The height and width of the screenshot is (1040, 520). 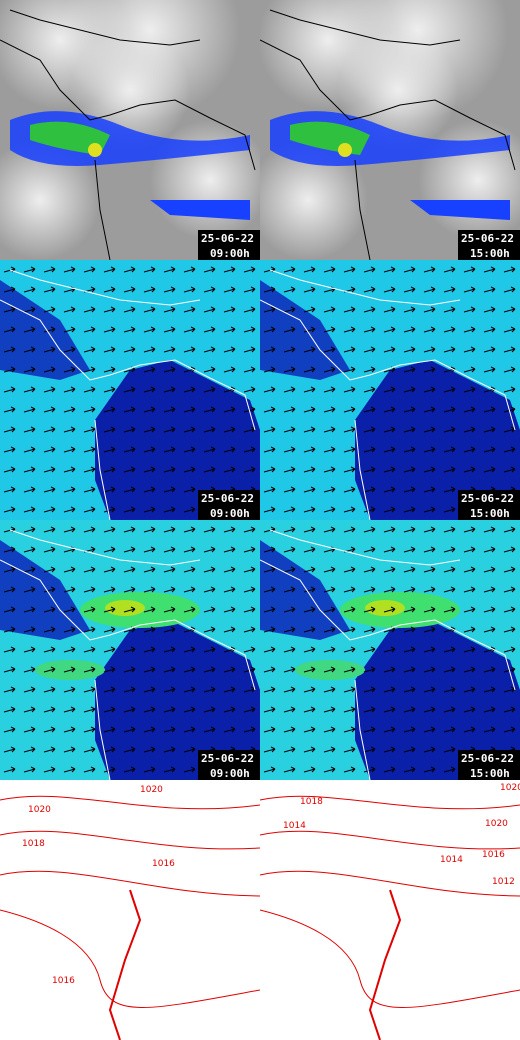 What do you see at coordinates (503, 882) in the screenshot?
I see `isobar-label: 1012` at bounding box center [503, 882].